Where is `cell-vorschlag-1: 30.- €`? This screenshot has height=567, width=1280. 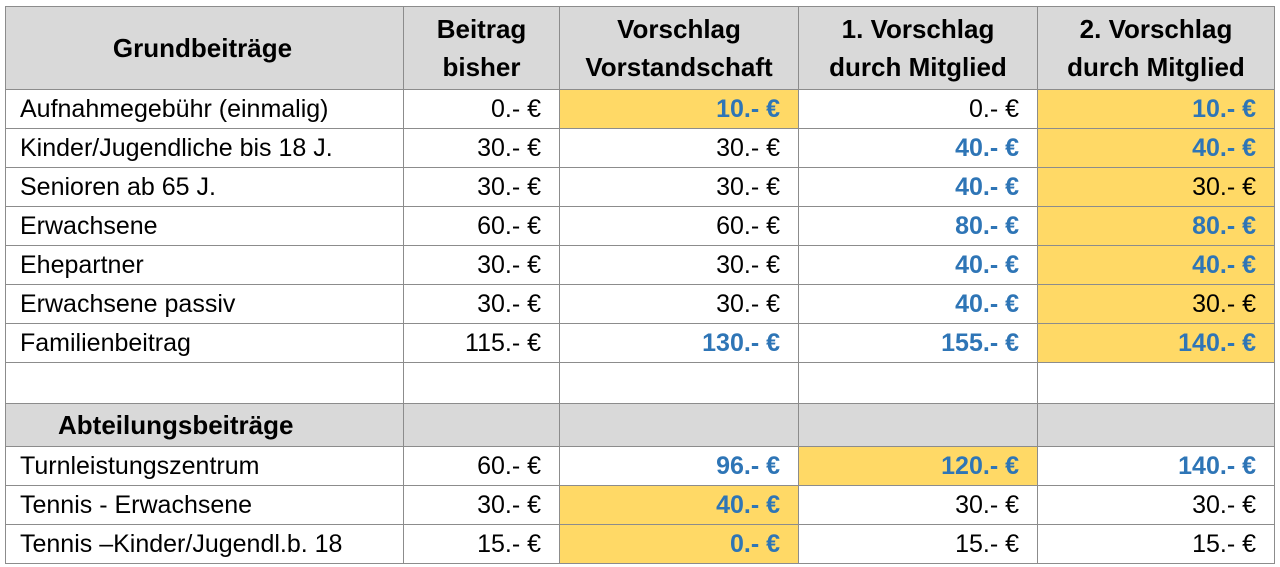 cell-vorschlag-1: 30.- € is located at coordinates (918, 505).